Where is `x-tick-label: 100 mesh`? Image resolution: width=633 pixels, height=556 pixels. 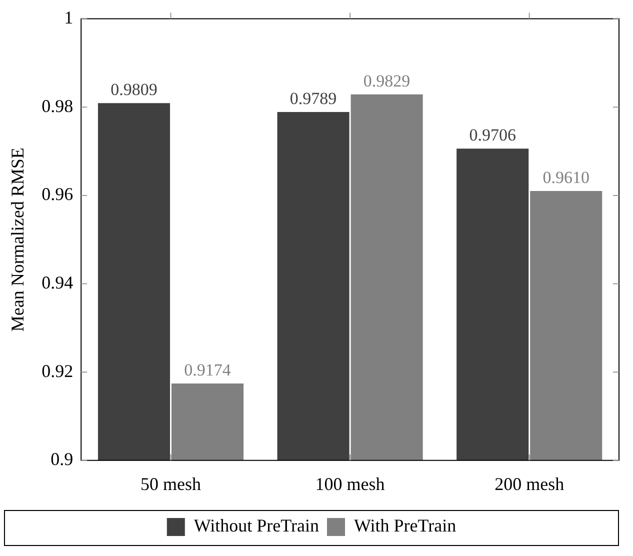 x-tick-label: 100 mesh is located at coordinates (350, 484).